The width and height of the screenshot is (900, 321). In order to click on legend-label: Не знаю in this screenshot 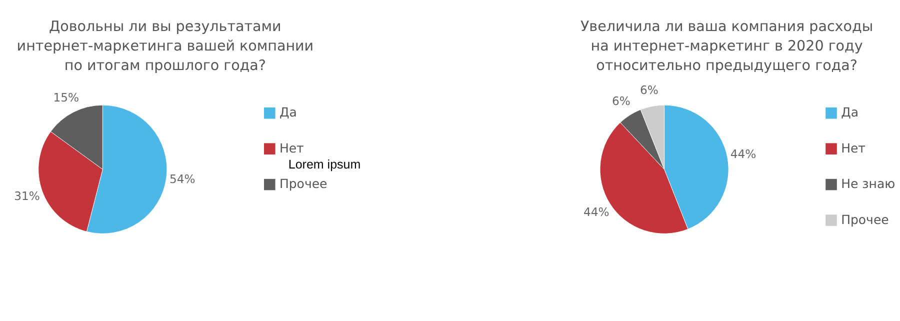, I will do `click(868, 184)`.